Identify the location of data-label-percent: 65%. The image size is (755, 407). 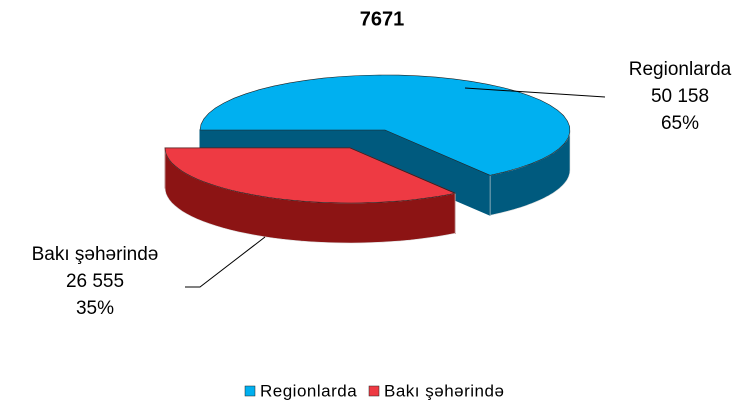
(680, 123).